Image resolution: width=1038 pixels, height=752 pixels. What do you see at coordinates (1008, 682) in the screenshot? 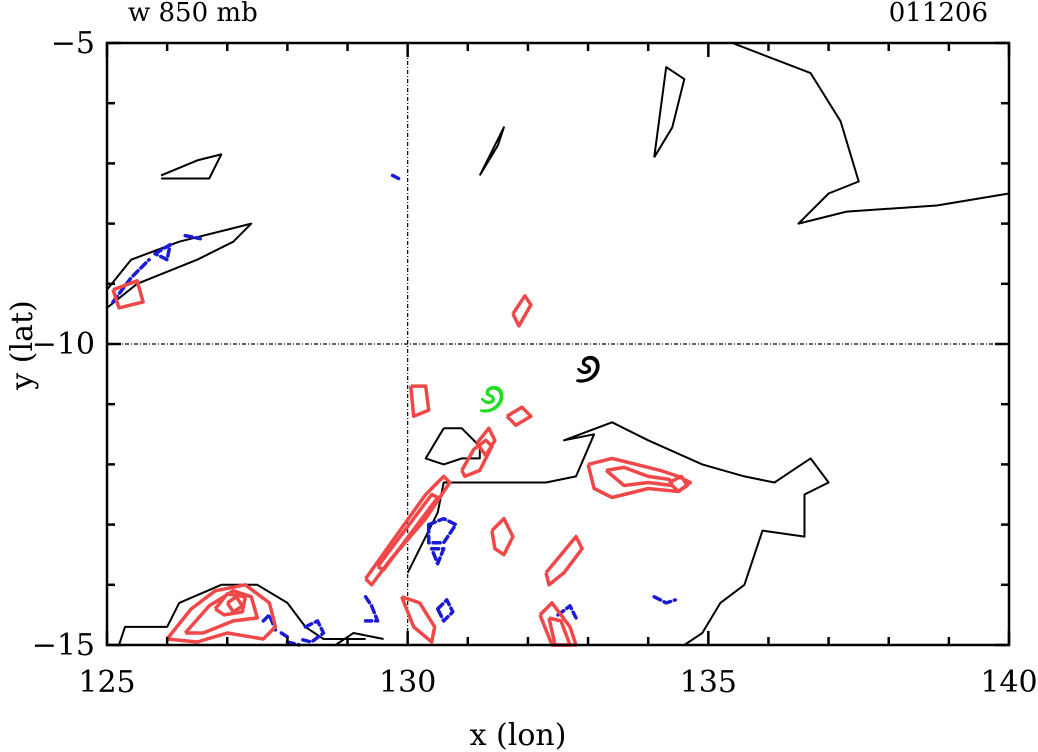
I see `x-tick-label-140: 140` at bounding box center [1008, 682].